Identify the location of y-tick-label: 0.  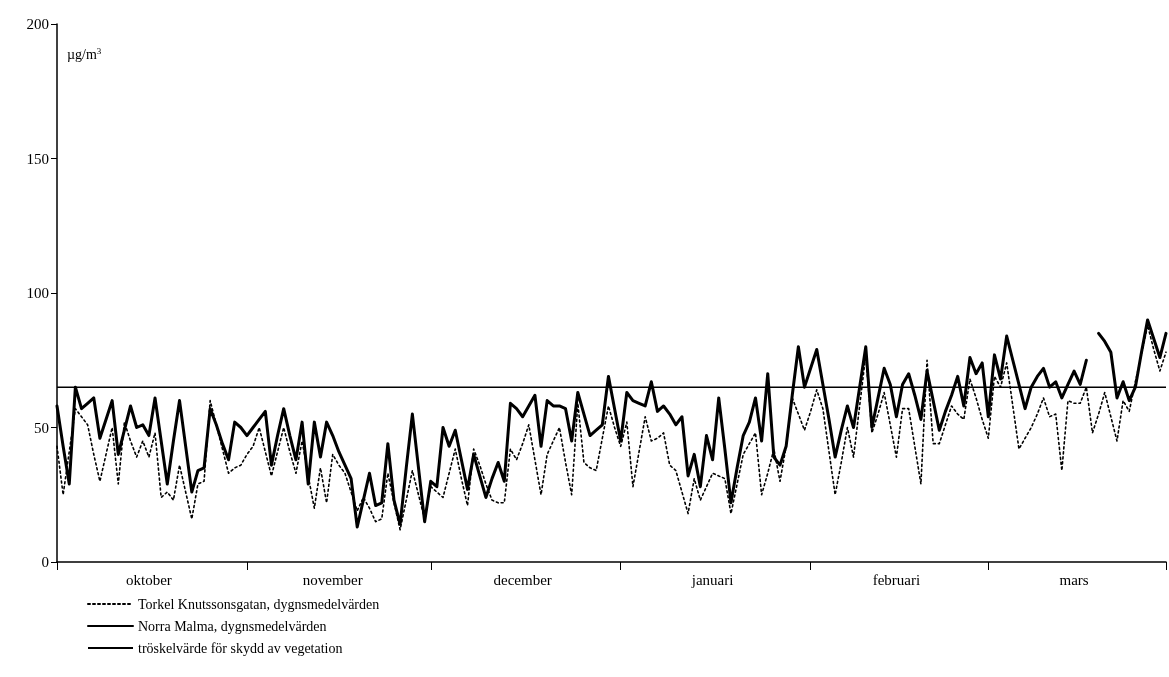
(45, 562).